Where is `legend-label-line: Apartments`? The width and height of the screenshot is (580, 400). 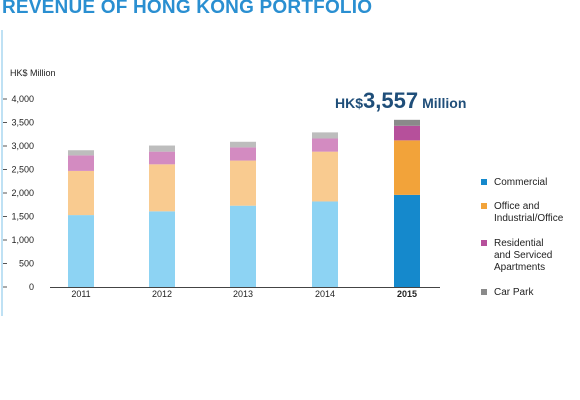
legend-label-line: Apartments is located at coordinates (519, 267).